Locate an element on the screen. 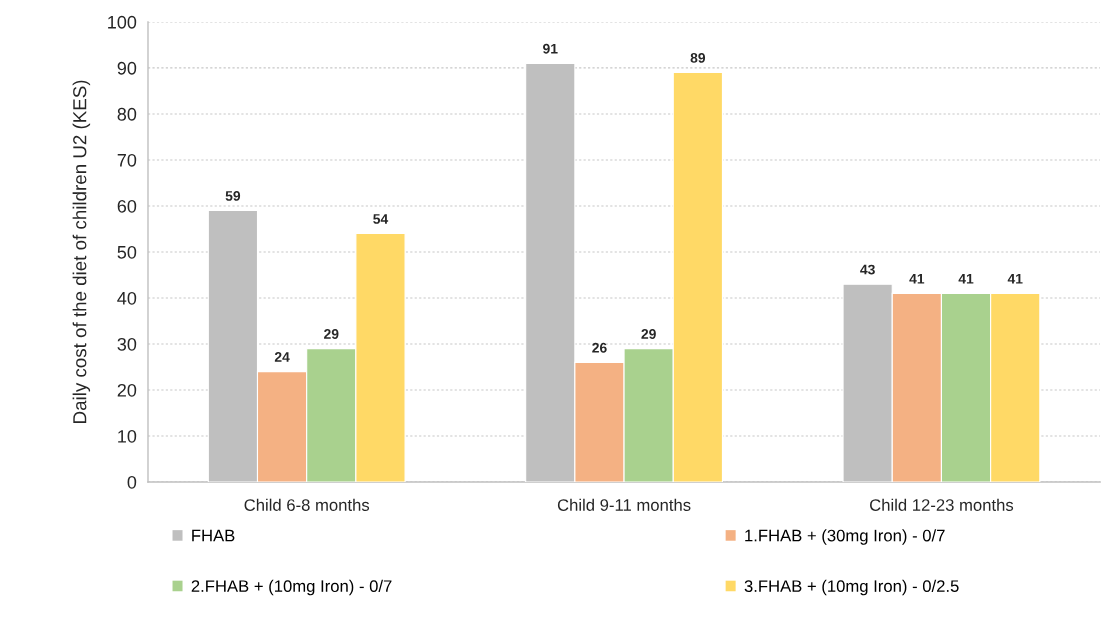  data-label: 26 is located at coordinates (599, 347).